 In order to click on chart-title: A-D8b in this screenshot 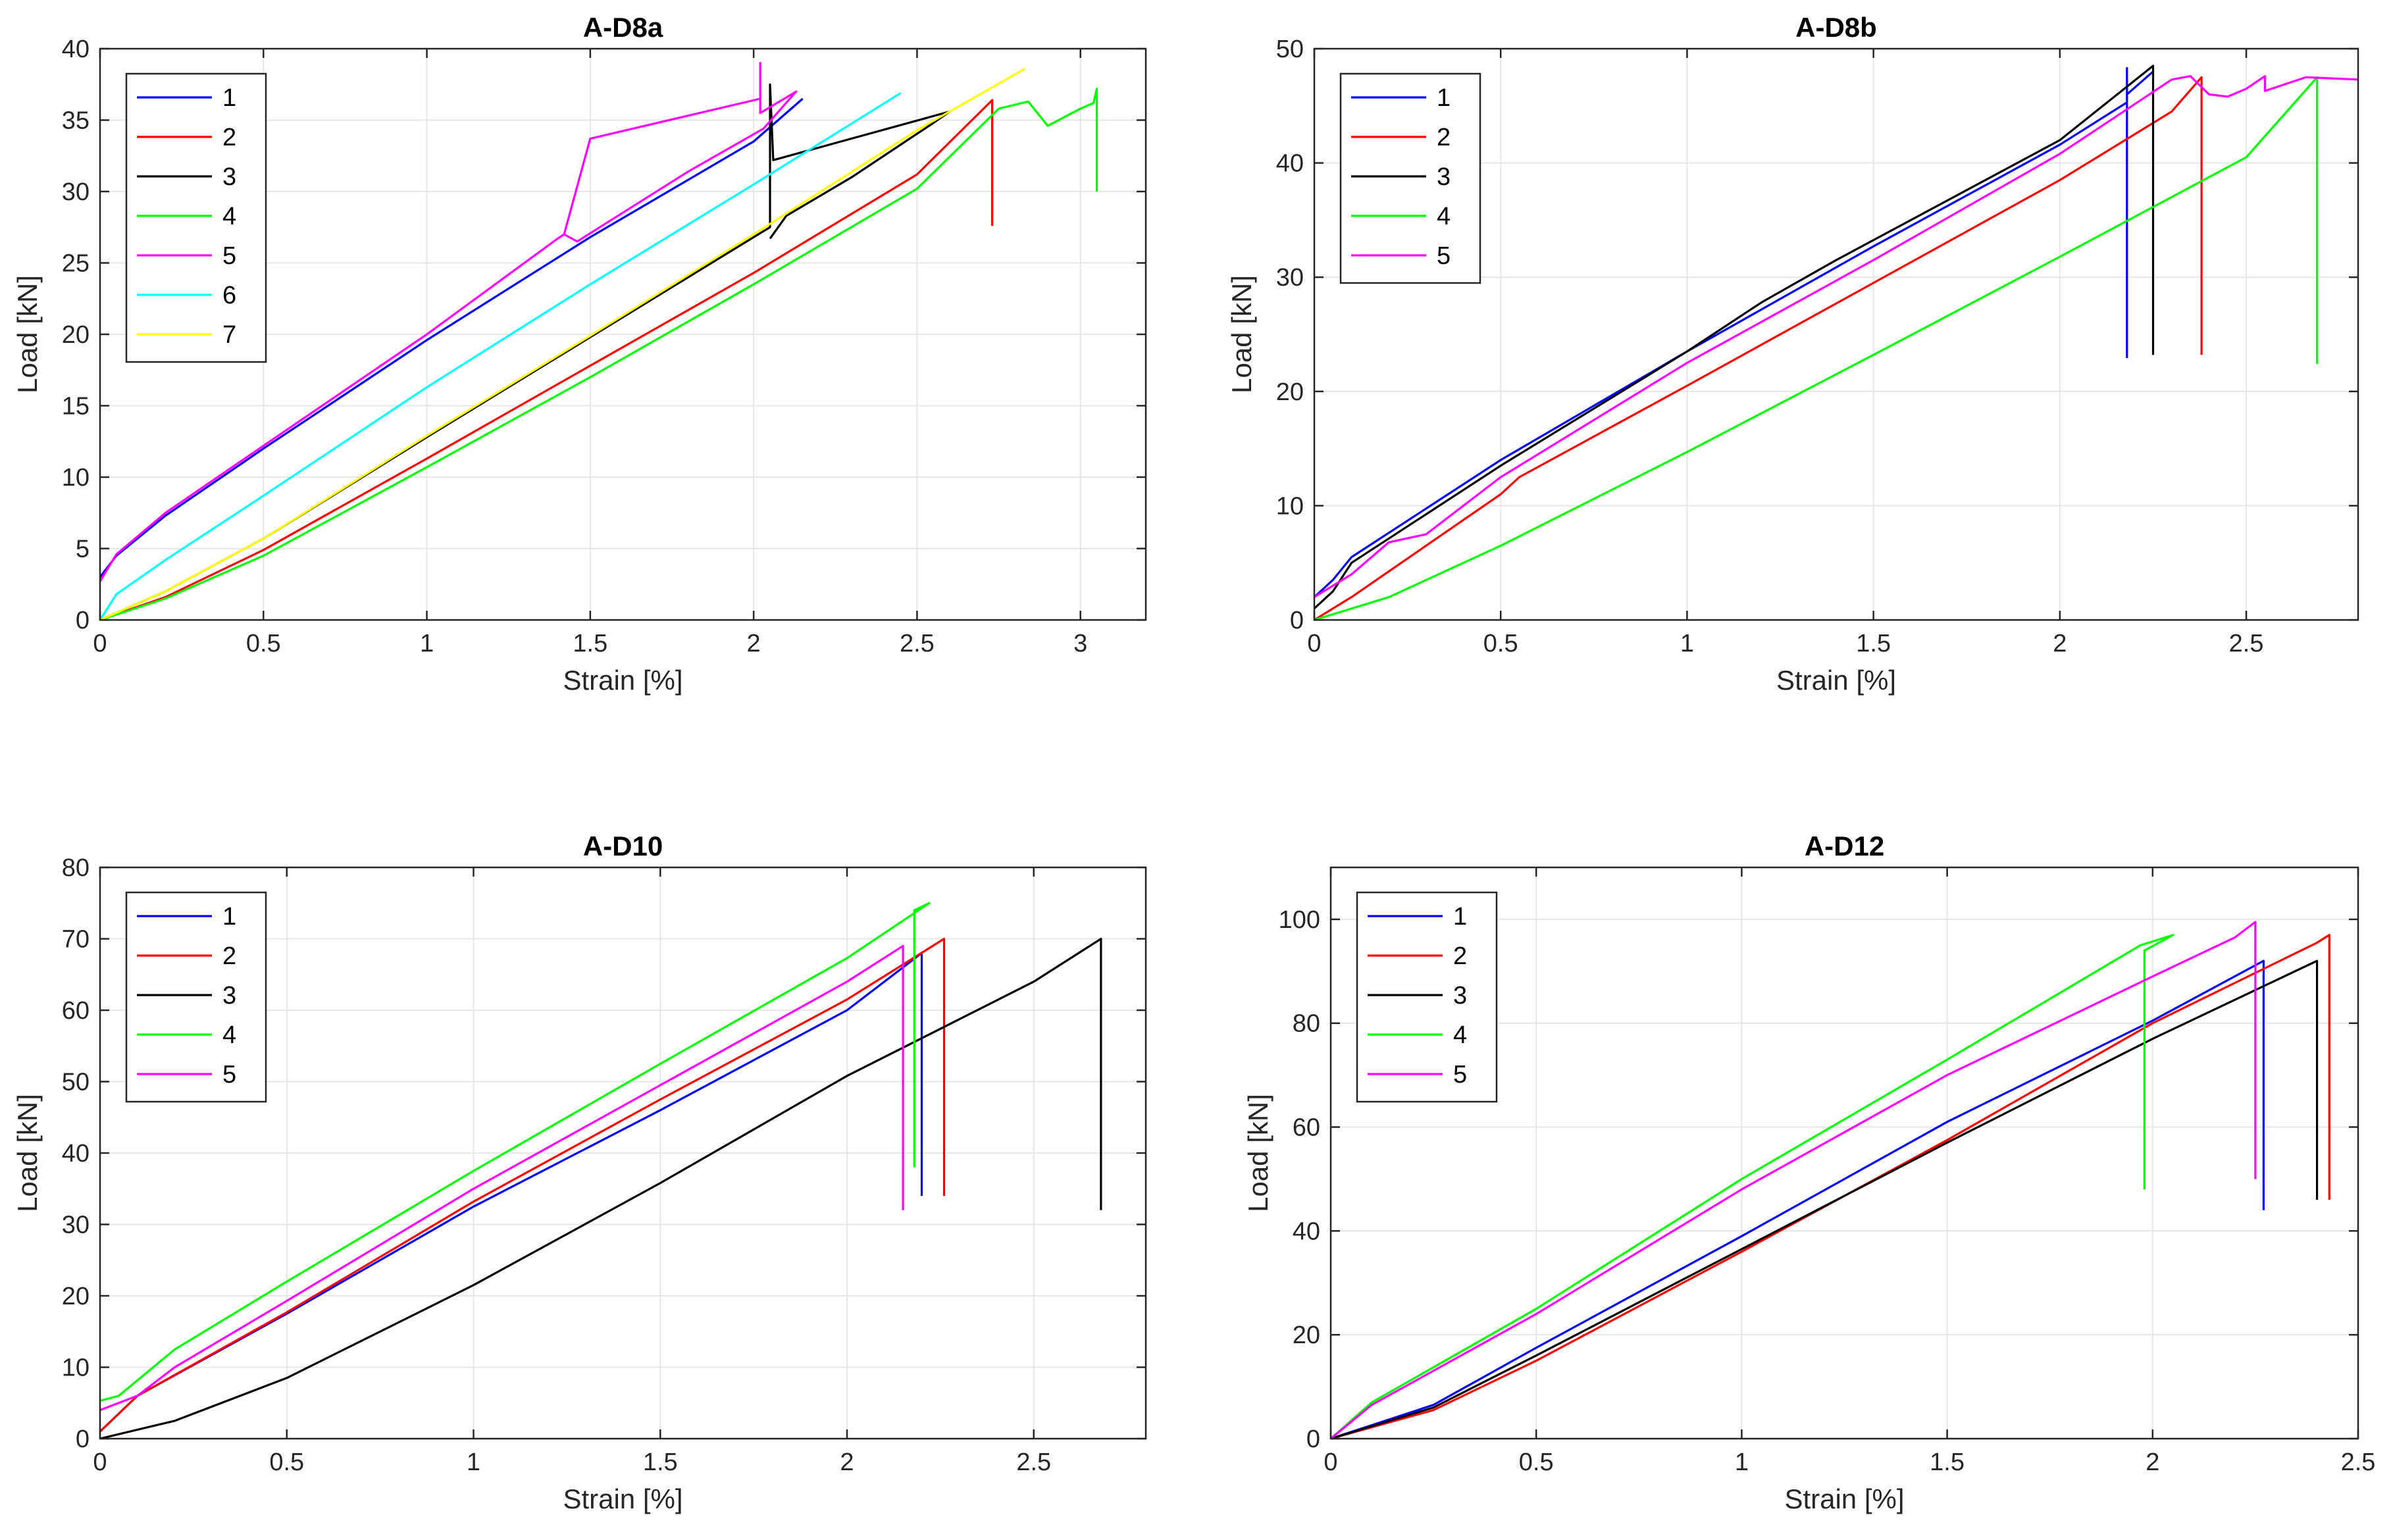, I will do `click(1836, 27)`.